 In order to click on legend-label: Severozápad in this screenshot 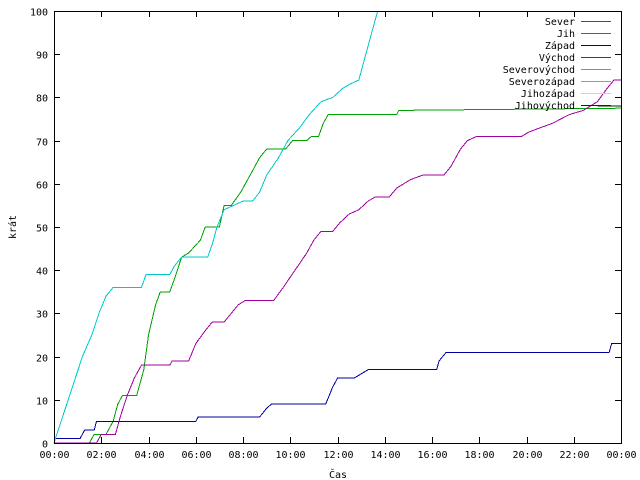, I will do `click(542, 82)`.